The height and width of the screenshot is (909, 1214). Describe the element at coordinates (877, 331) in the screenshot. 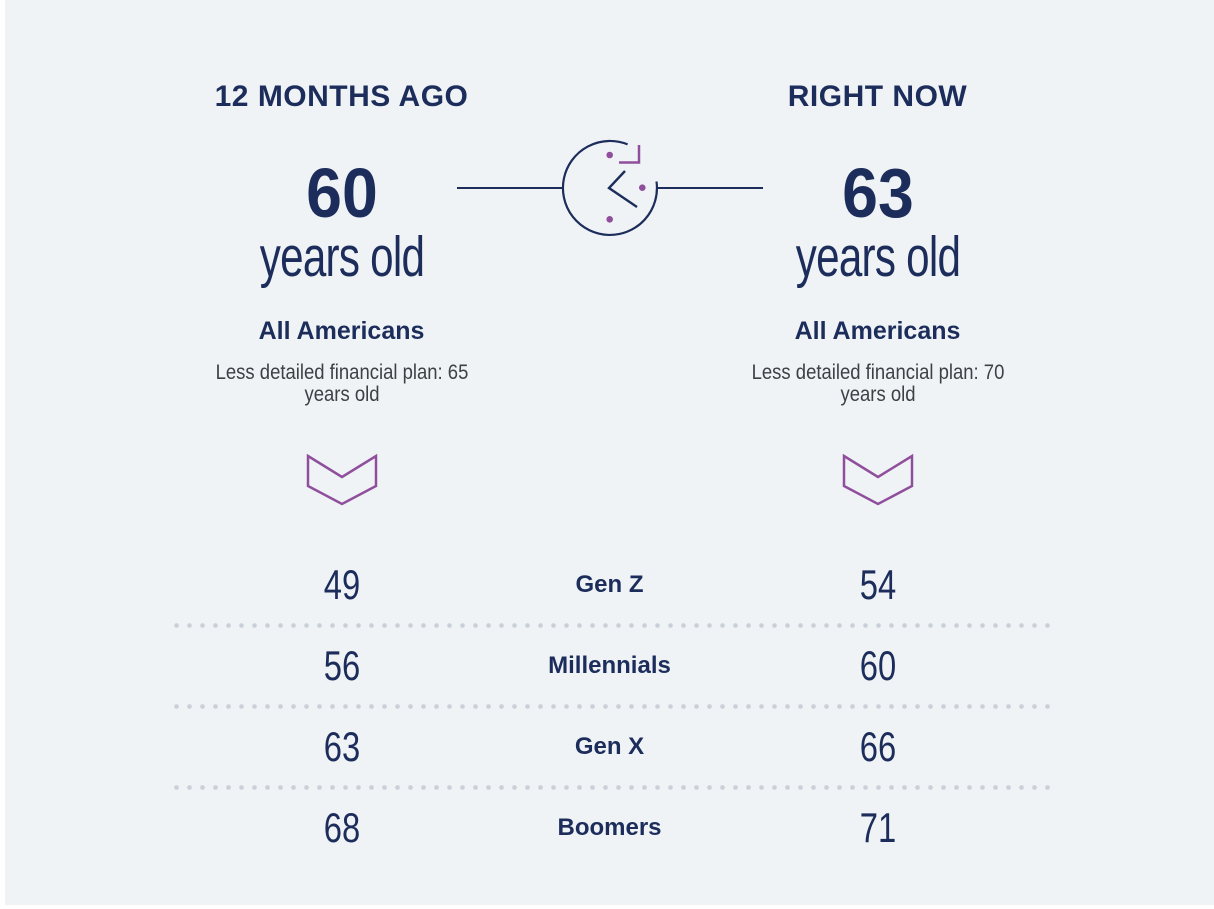

I see `group-label-now: All Americans` at that location.